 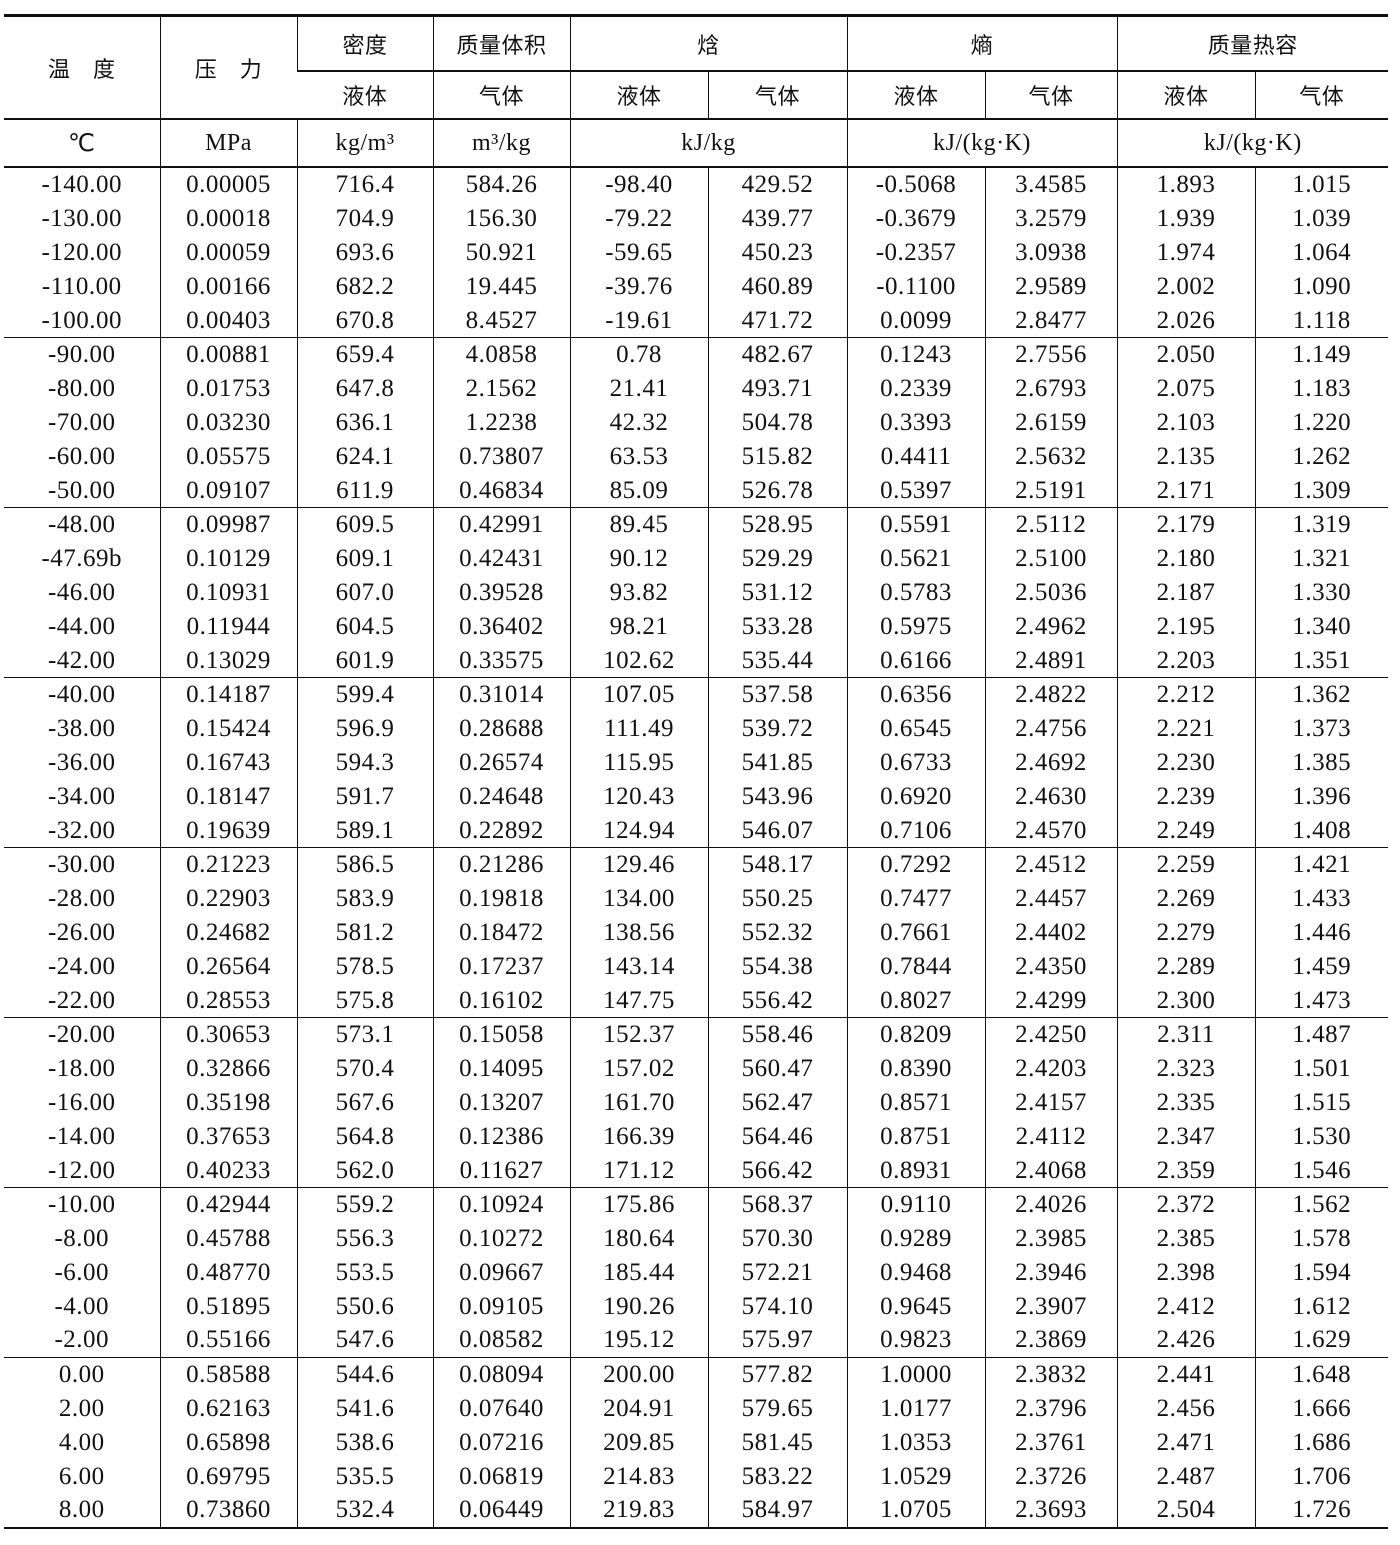 What do you see at coordinates (1321, 1272) in the screenshot?
I see `table-cell: 1.594` at bounding box center [1321, 1272].